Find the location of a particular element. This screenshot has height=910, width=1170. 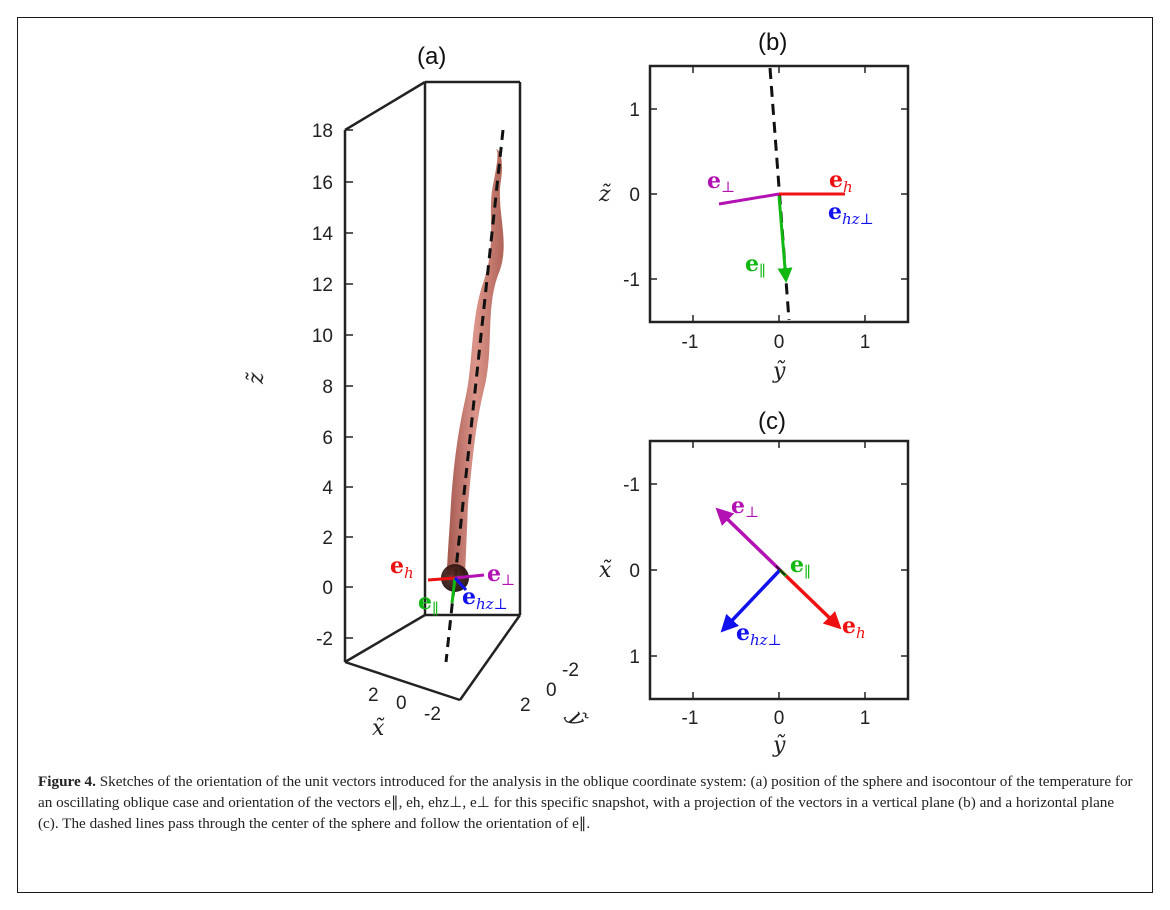

panel-c-x-tick-minus1: -1 is located at coordinates (690, 718).